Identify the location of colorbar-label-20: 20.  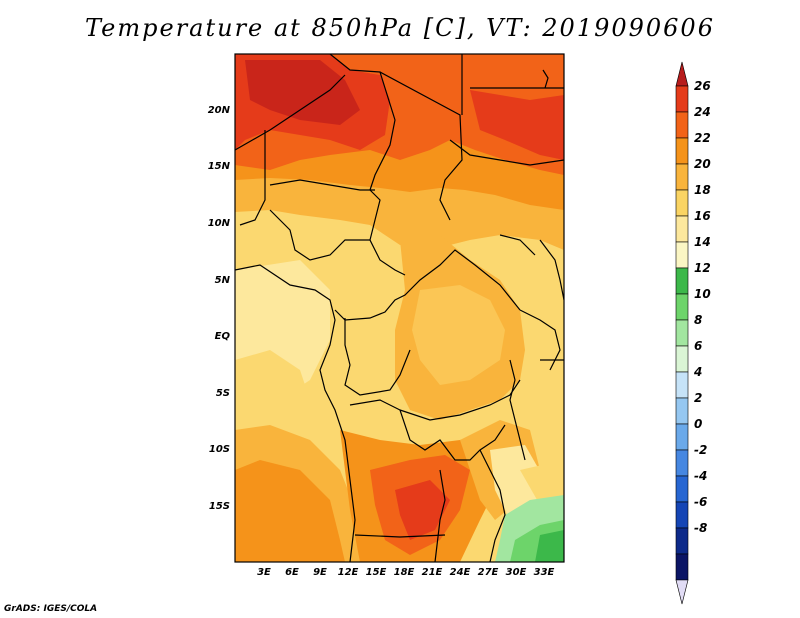
(702, 164).